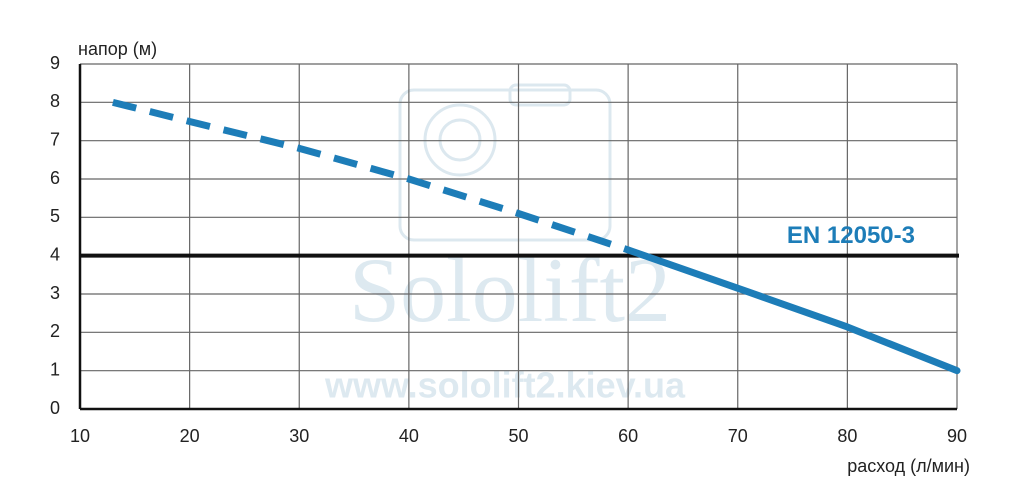  Describe the element at coordinates (55, 254) in the screenshot. I see `y-tick-label: 4` at that location.